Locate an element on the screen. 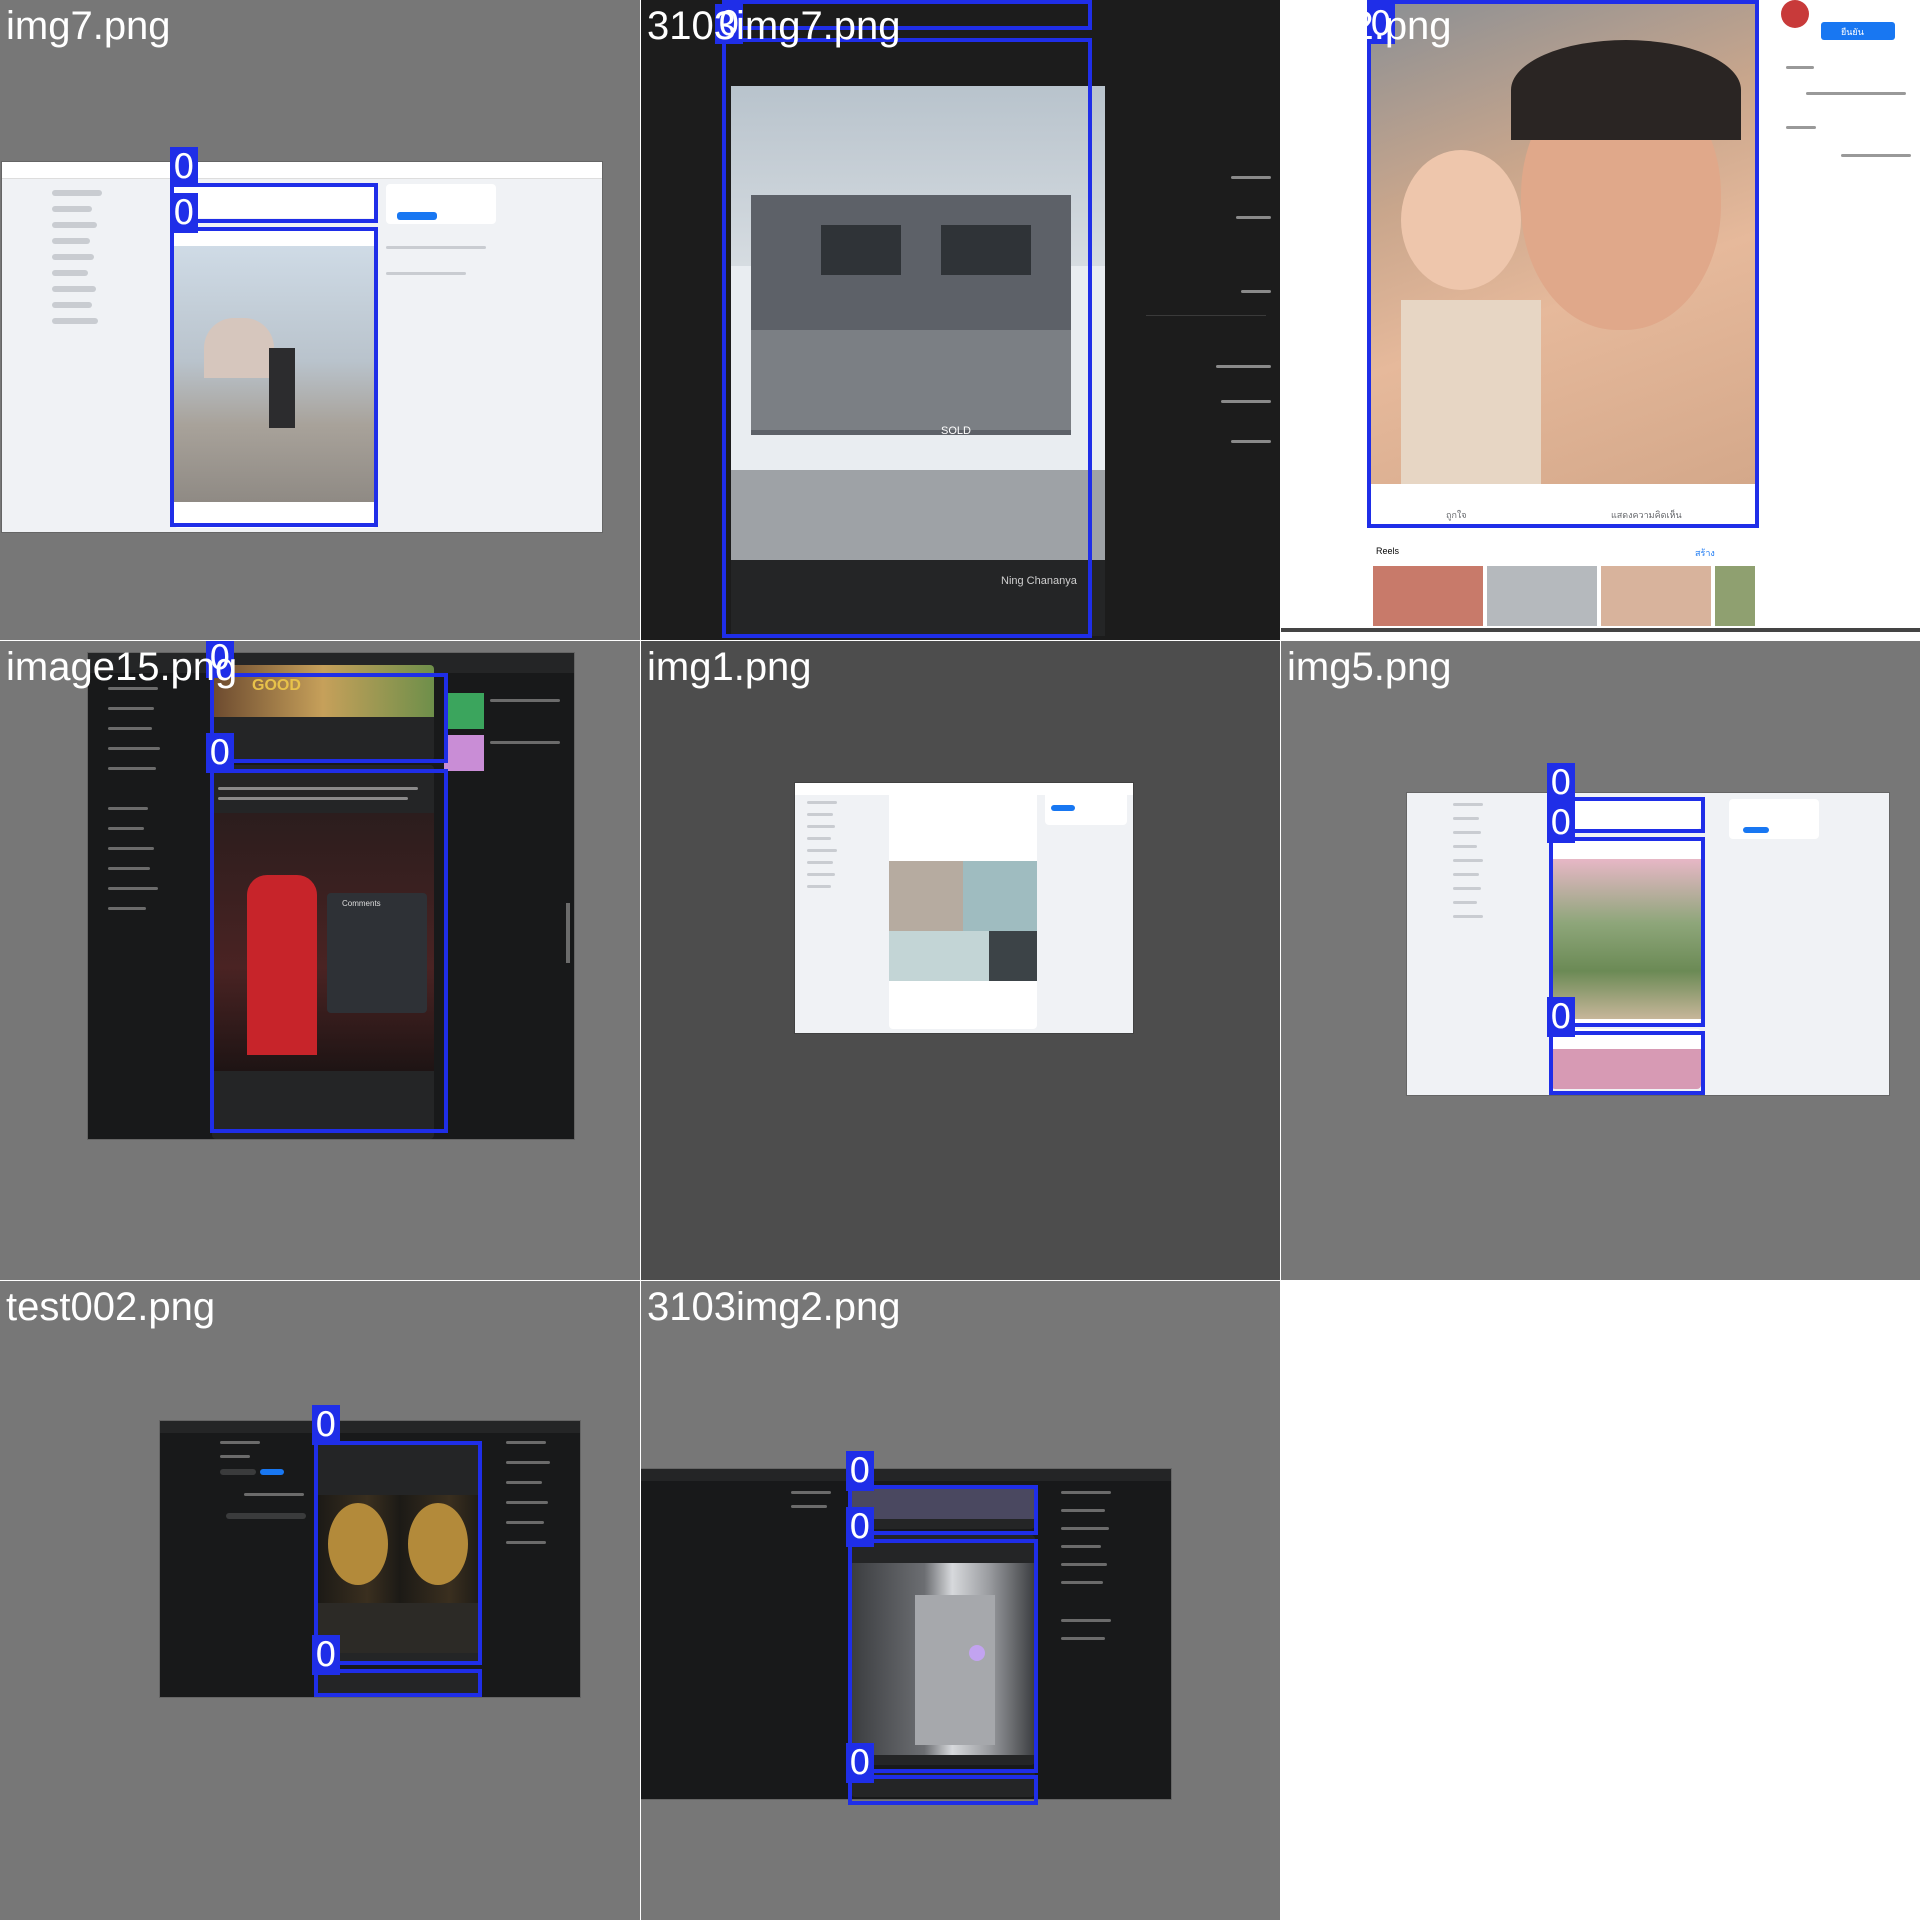 Image resolution: width=1920 pixels, height=1920 pixels. create-link: สร้าง is located at coordinates (1705, 553).